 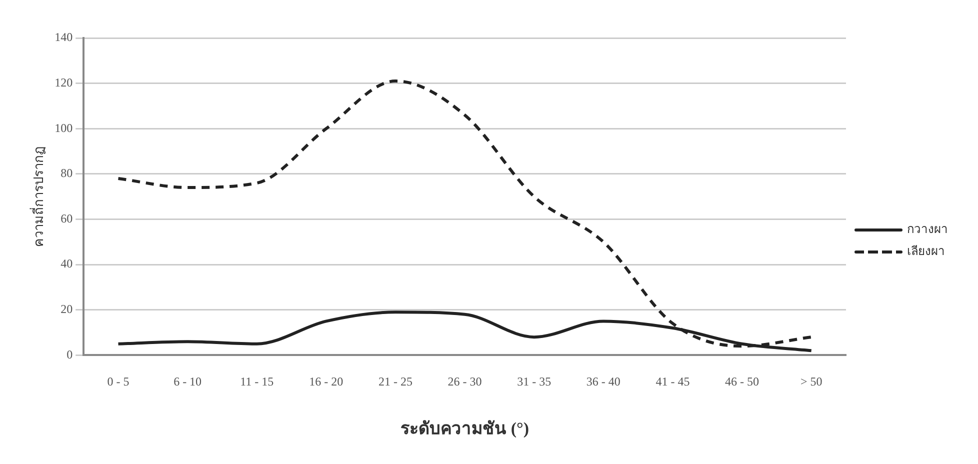 I want to click on x-tick-label: 31 - 35, so click(x=534, y=381).